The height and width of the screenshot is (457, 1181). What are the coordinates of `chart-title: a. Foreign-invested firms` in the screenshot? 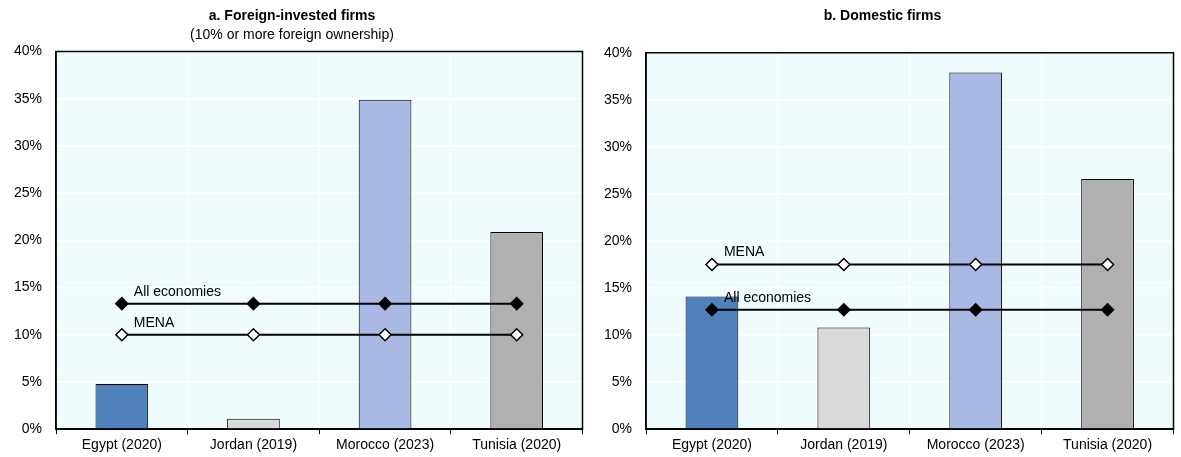 It's located at (292, 15).